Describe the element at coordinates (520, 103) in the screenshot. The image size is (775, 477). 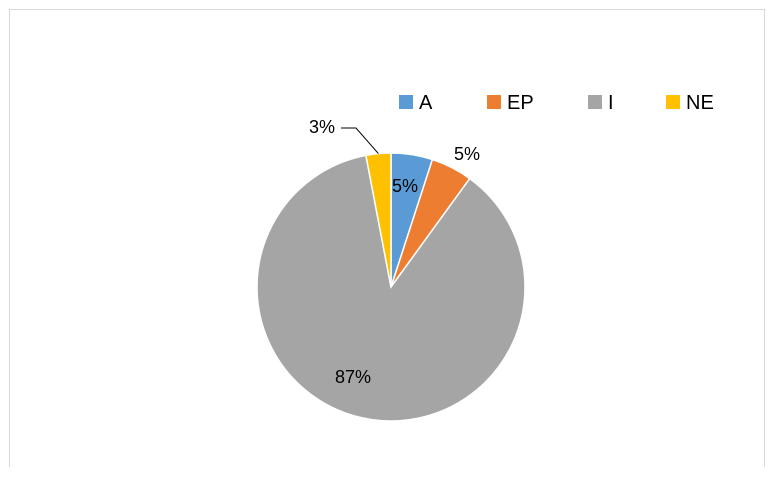
I see `legend-label-ep: EP` at that location.